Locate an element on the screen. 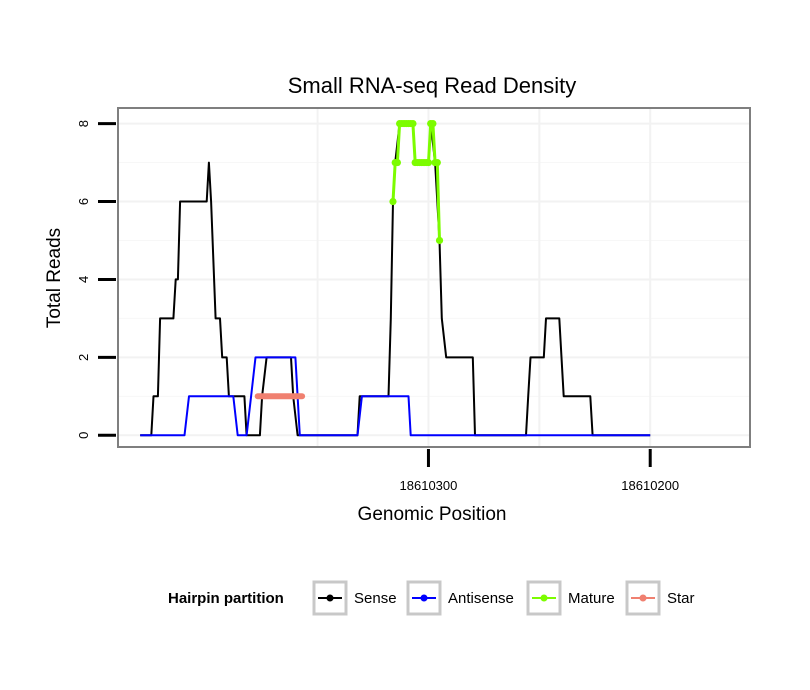 The image size is (810, 690). y-tick-label: 8 is located at coordinates (83, 123).